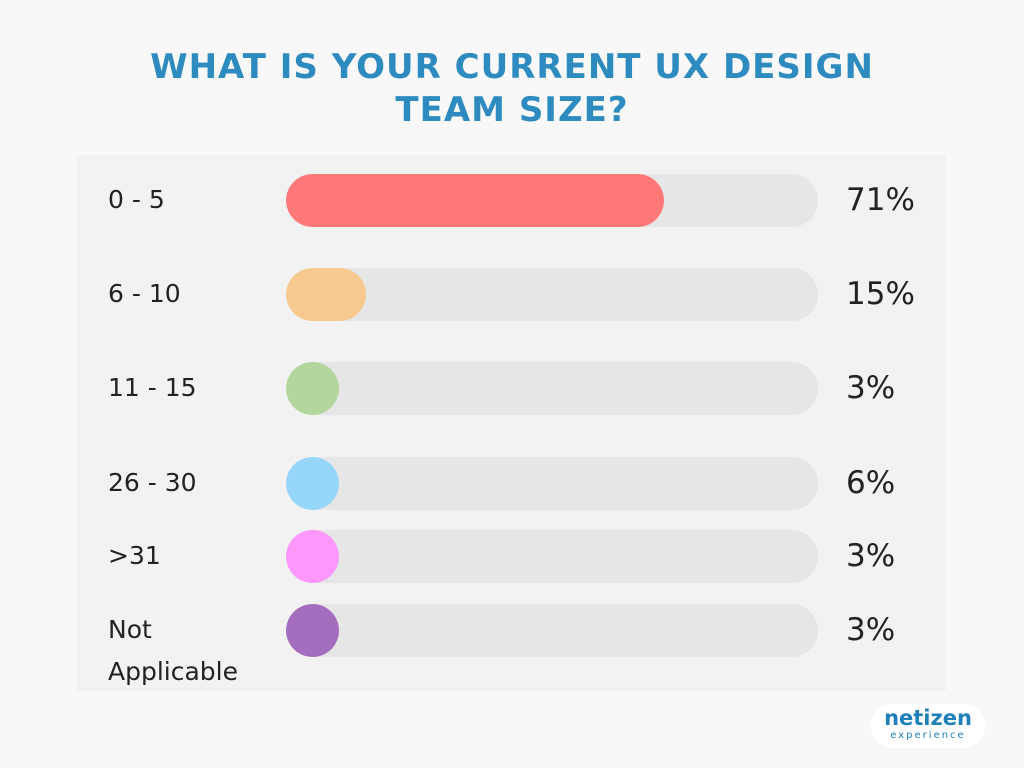  I want to click on chart-title-line-2: TEAM SIZE?, so click(512, 110).